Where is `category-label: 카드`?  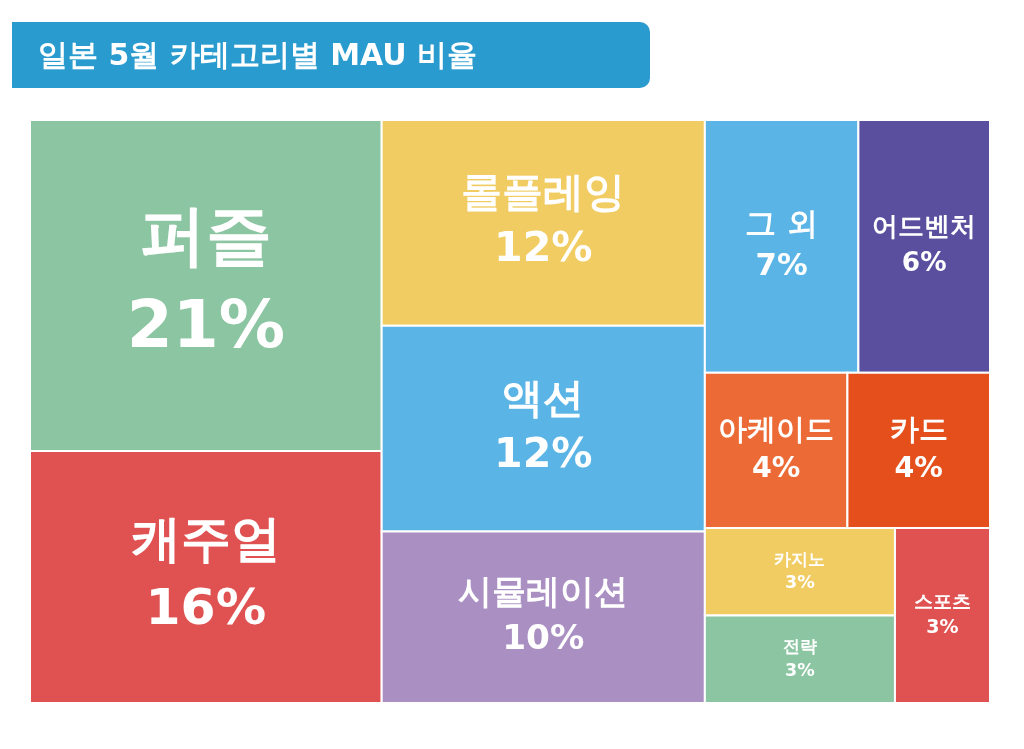
category-label: 카드 is located at coordinates (918, 429).